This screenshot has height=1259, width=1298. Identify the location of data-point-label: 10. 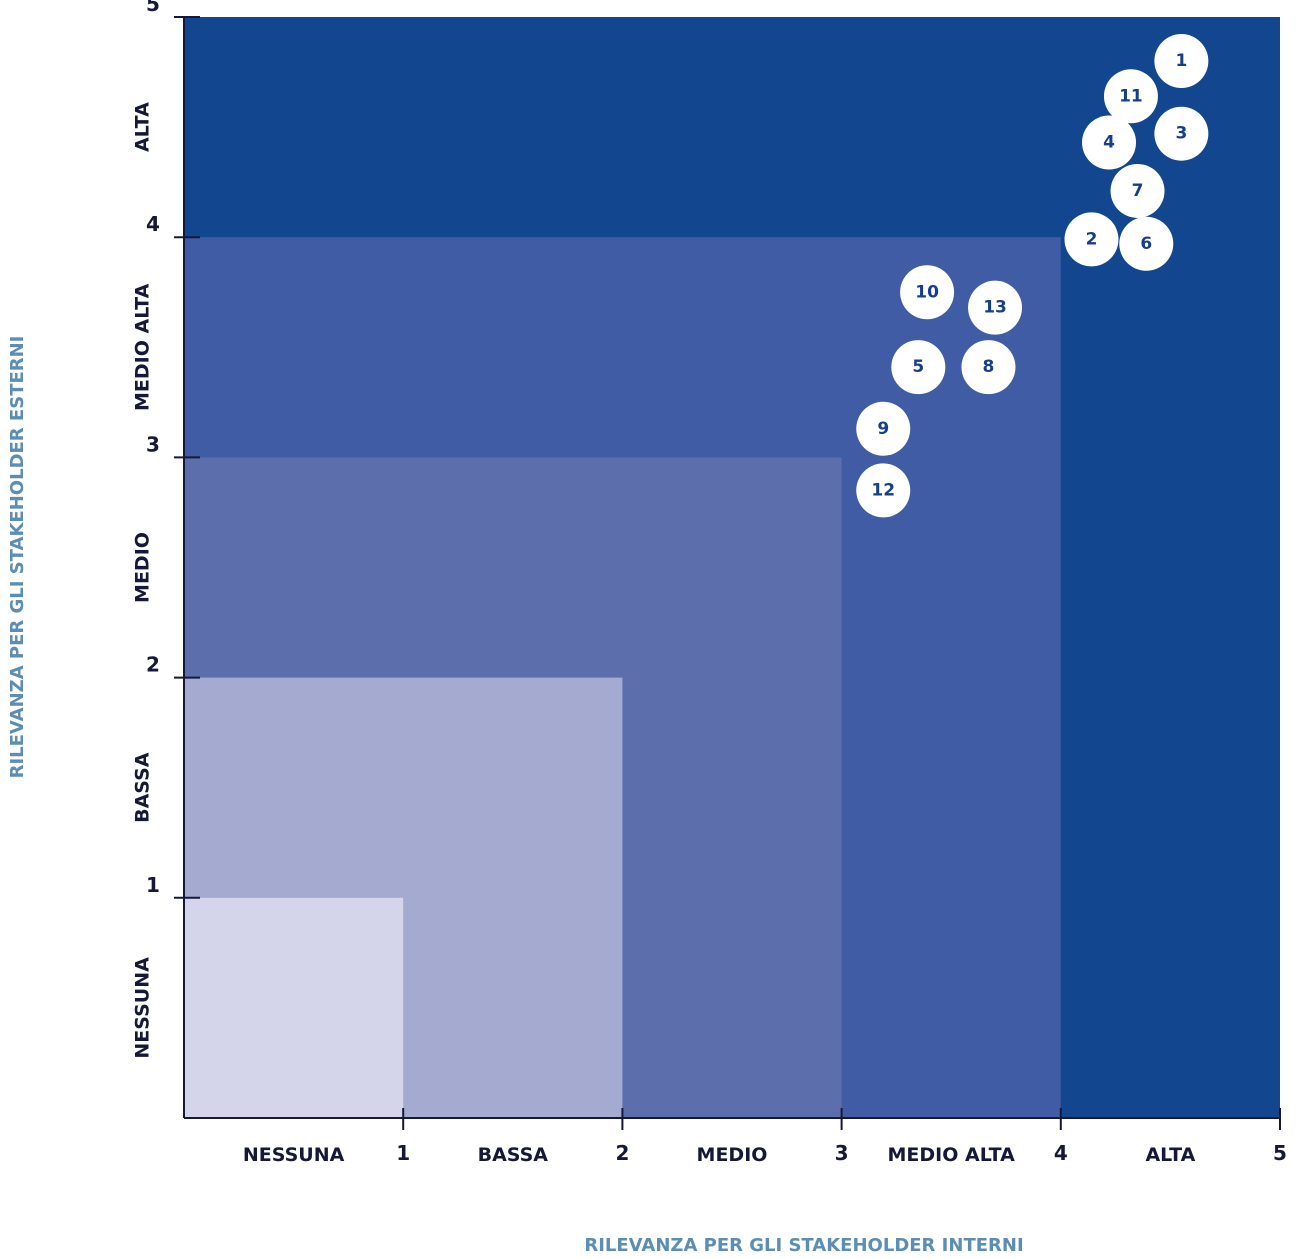
(927, 292).